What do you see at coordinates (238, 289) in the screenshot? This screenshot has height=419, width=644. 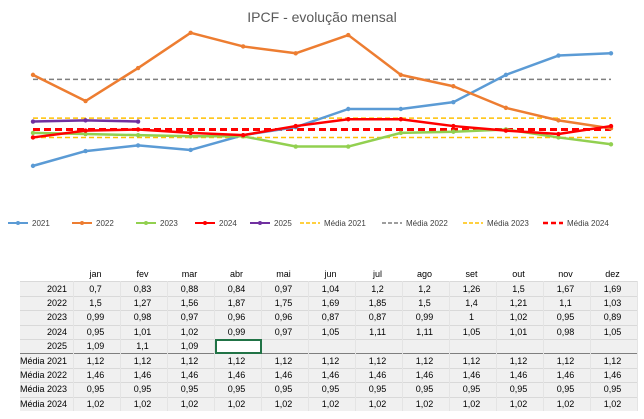 I see `table-cell: 0,84` at bounding box center [238, 289].